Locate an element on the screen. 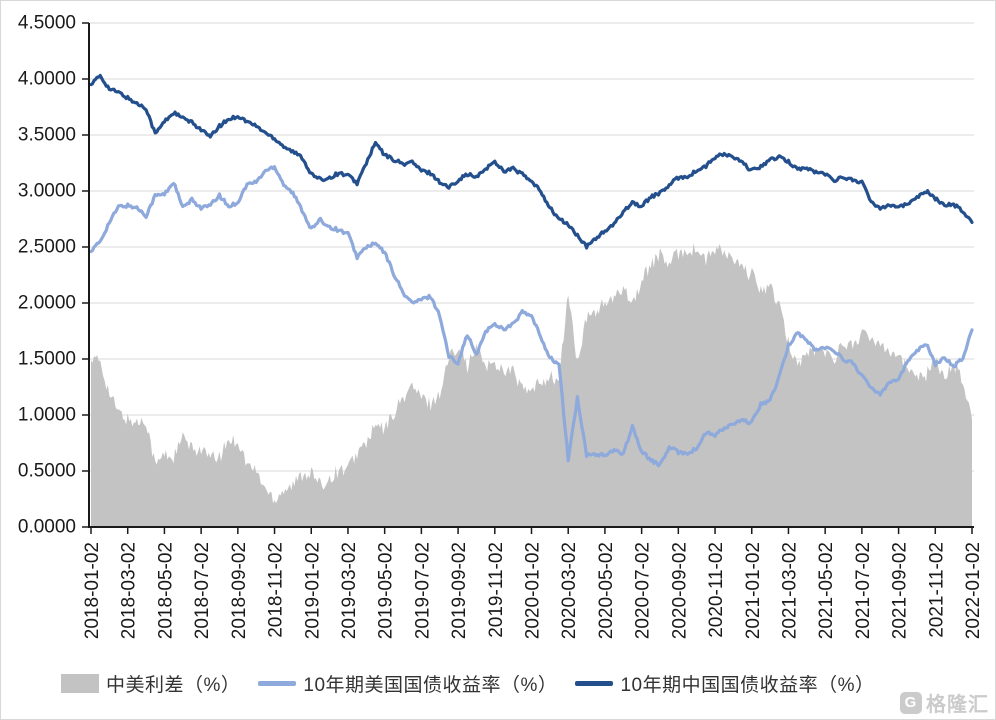 The image size is (996, 720). x-tick-label: 2019-11-02 is located at coordinates (496, 590).